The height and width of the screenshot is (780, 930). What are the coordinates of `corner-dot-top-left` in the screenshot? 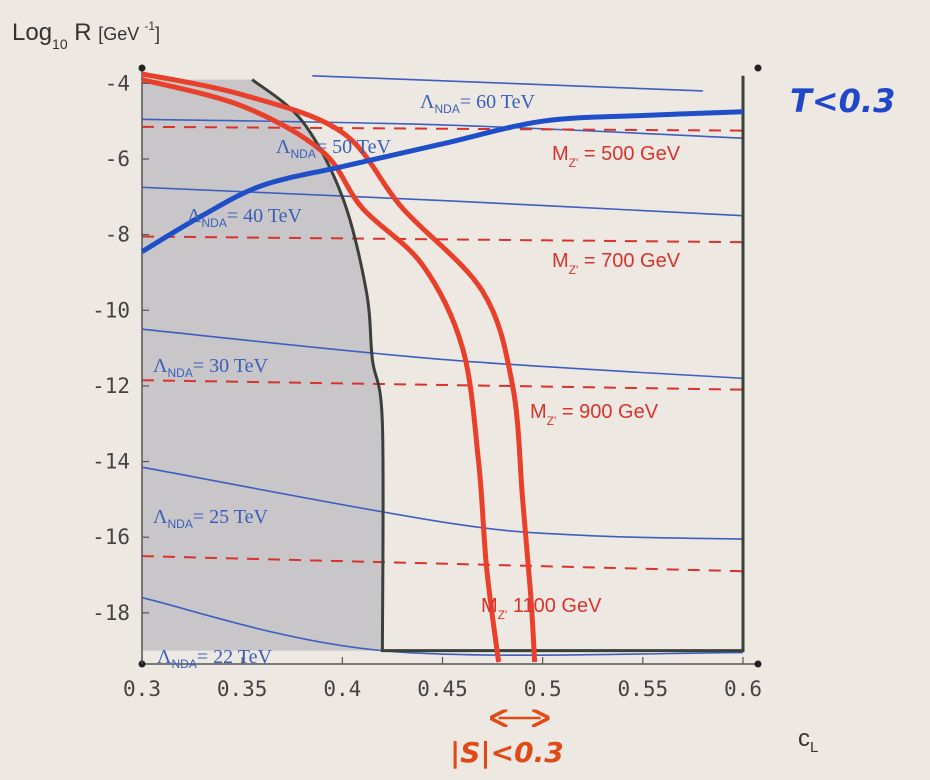 It's located at (142, 68).